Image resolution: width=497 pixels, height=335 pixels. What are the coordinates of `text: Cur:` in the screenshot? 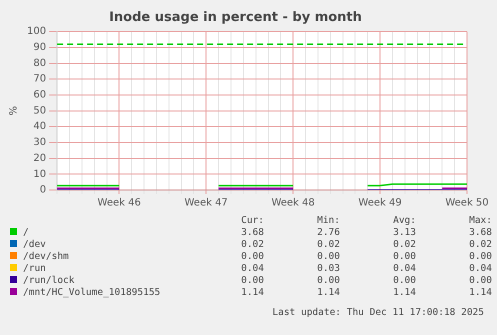 It's located at (252, 220).